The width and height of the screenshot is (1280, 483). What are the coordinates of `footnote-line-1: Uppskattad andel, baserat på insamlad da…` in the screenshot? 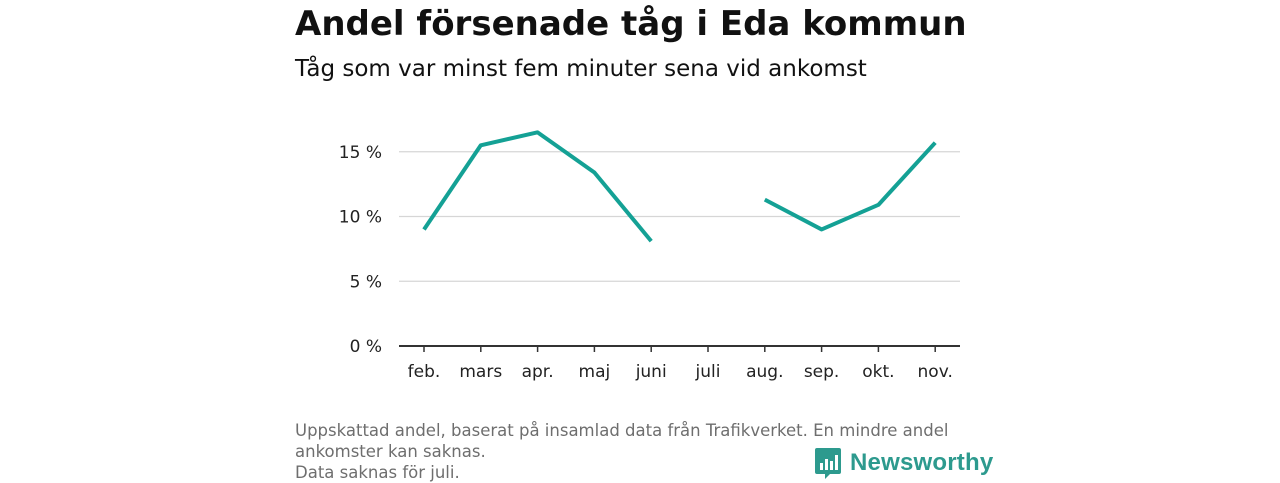 It's located at (622, 430).